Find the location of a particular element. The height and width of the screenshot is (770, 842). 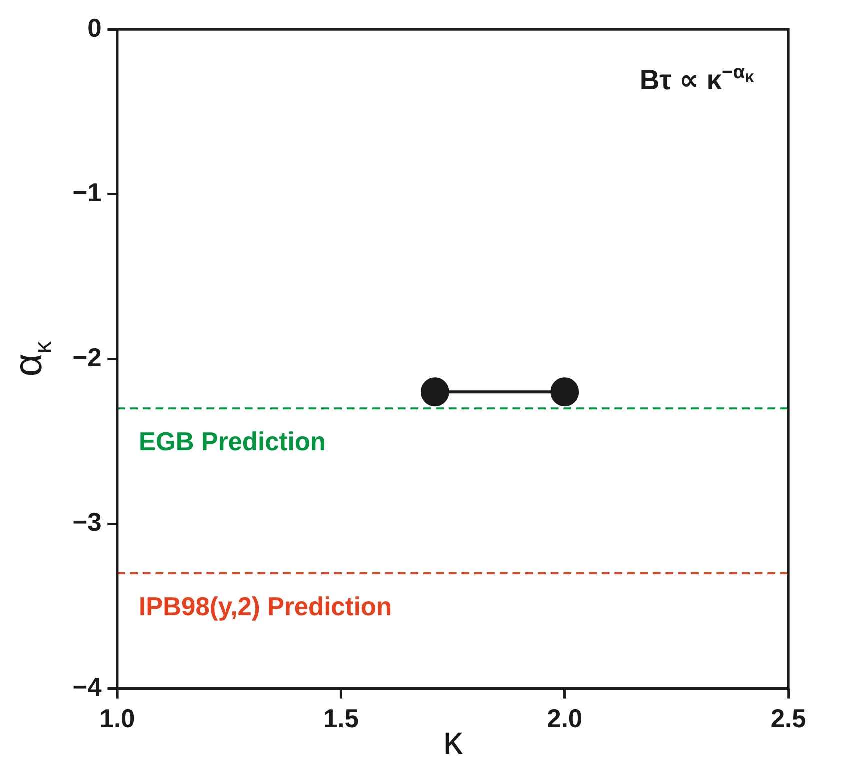

x-tick-label: 1.5 is located at coordinates (341, 719).